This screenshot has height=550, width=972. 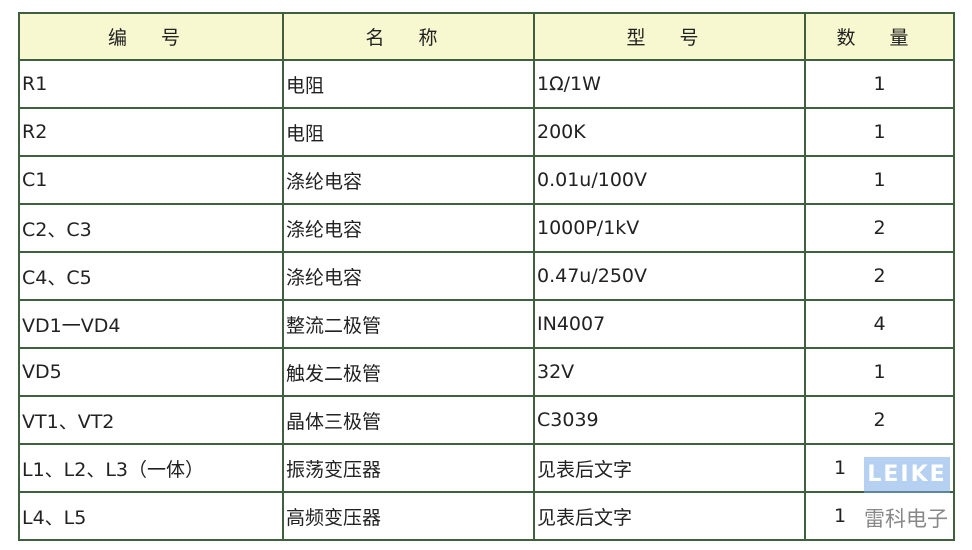 I want to click on watermark-text: 雷科电子, so click(x=906, y=519).